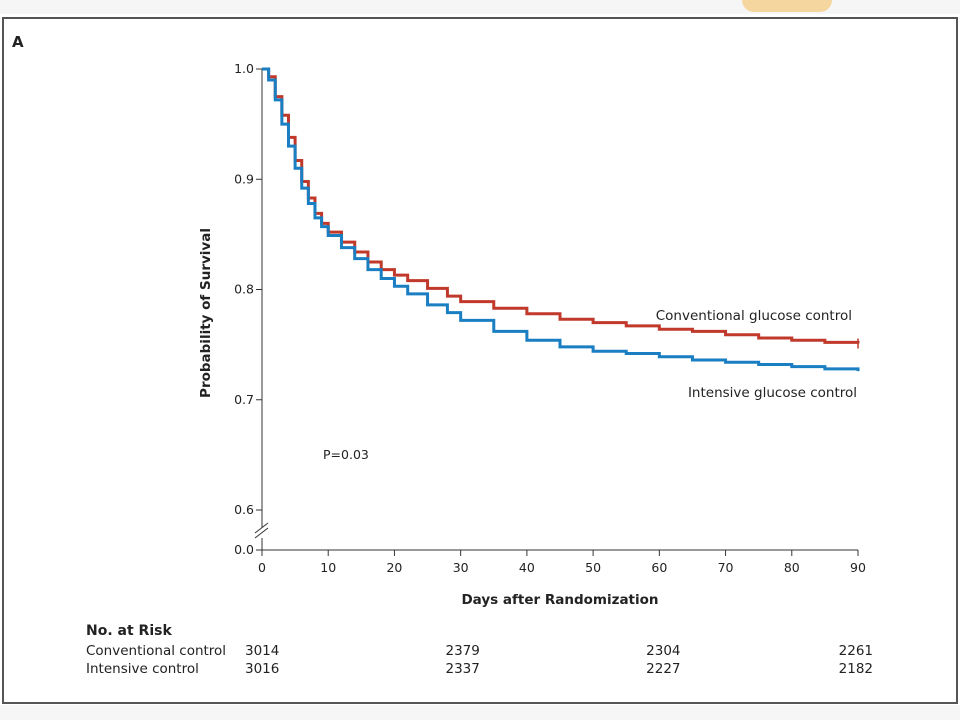 This screenshot has height=720, width=960. I want to click on y-break-label: 0.0, so click(244, 549).